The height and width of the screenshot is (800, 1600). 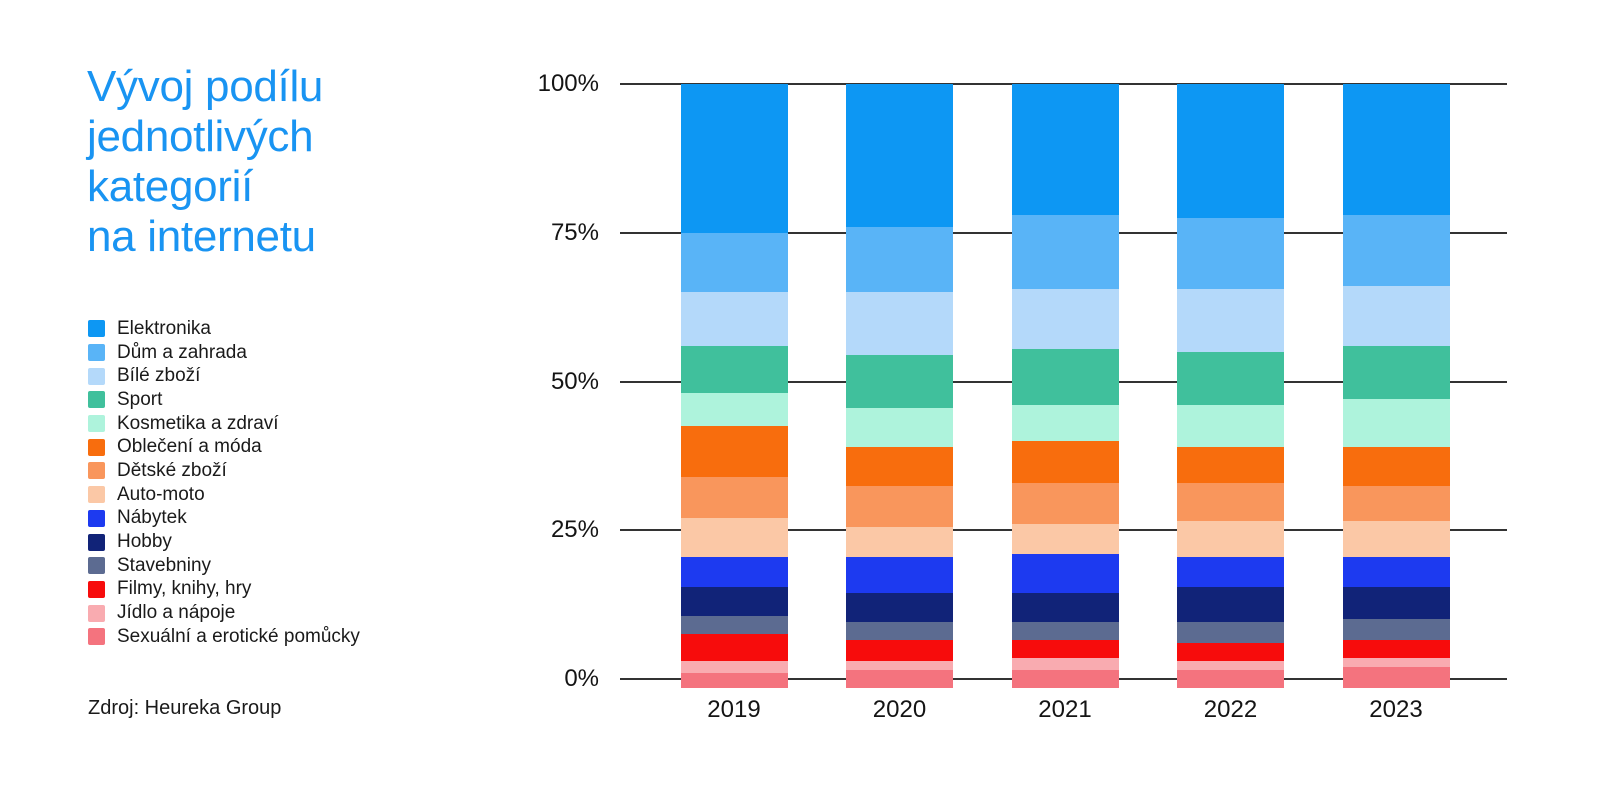 What do you see at coordinates (140, 399) in the screenshot?
I see `legend-label: Sport` at bounding box center [140, 399].